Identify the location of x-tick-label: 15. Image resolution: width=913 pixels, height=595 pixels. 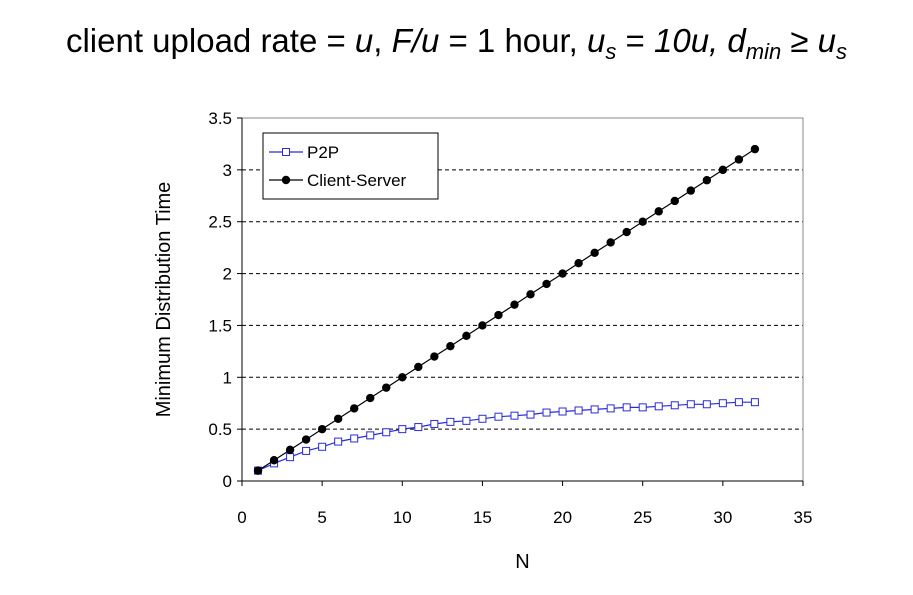
(482, 517).